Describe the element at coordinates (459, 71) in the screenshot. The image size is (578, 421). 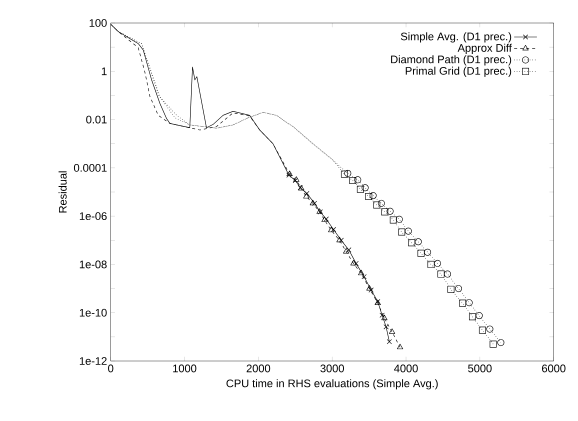
I see `legend-label: Primal Grid (D1 prec.)` at that location.